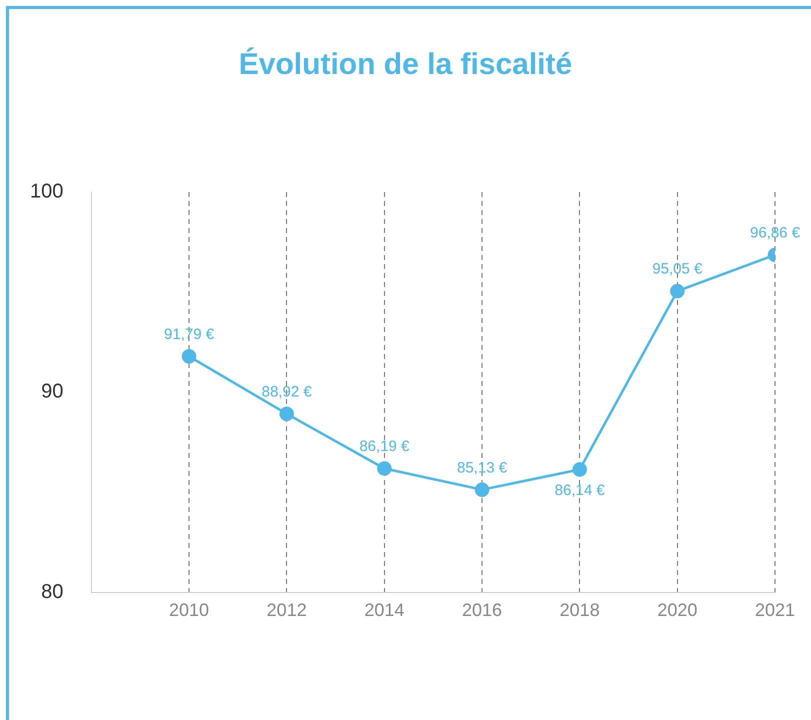 The width and height of the screenshot is (811, 720). Describe the element at coordinates (286, 610) in the screenshot. I see `x-tick-label: 2012` at that location.